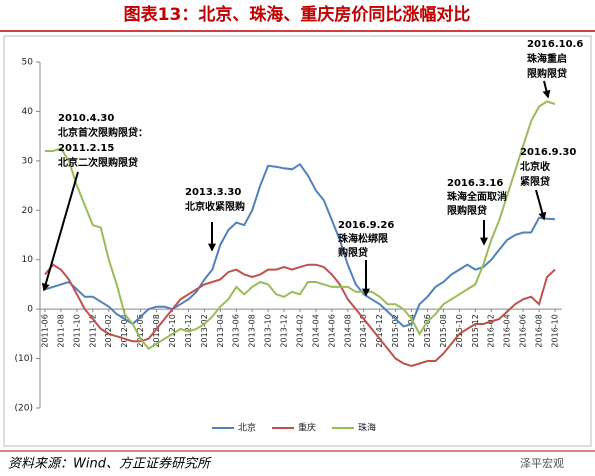  What do you see at coordinates (443, 330) in the screenshot?
I see `x-tick-label: 2015-08` at bounding box center [443, 330].